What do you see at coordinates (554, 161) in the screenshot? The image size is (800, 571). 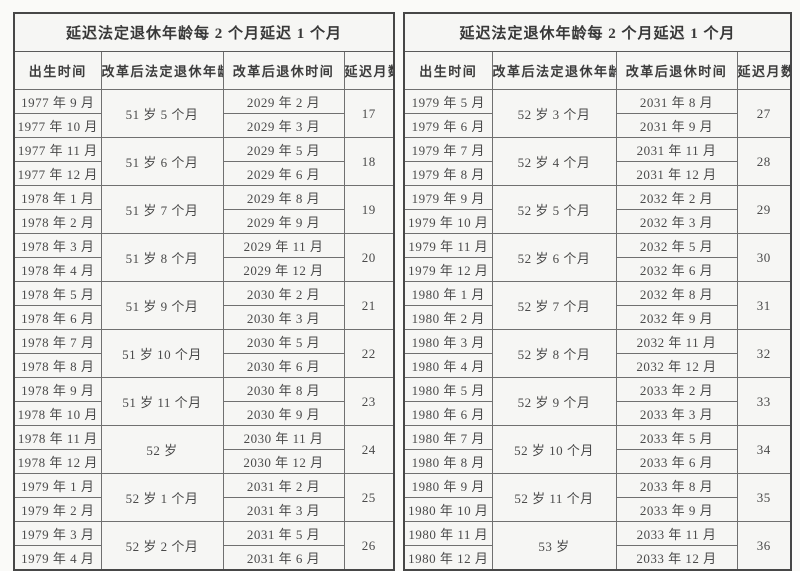 I see `retirement-age-cell: 52 岁 4 个月` at bounding box center [554, 161].